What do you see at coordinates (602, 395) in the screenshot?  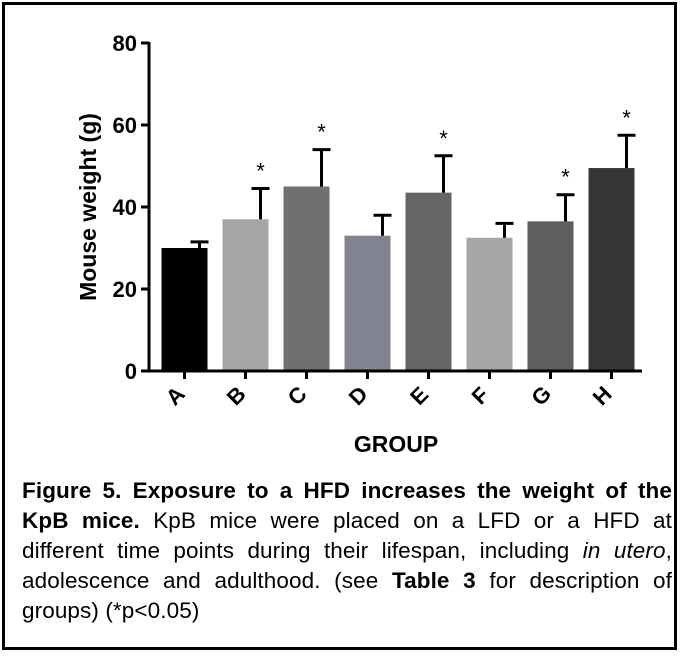 I see `x-tick-label: H` at bounding box center [602, 395].